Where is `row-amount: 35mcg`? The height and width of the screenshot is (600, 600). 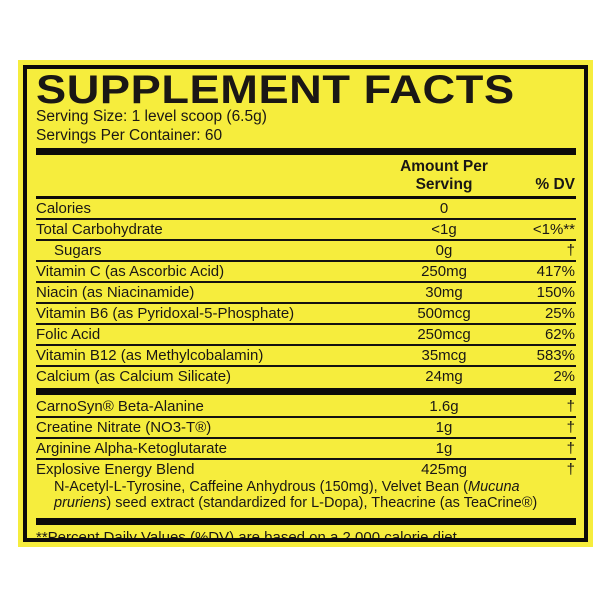
row-amount: 35mcg is located at coordinates (444, 355).